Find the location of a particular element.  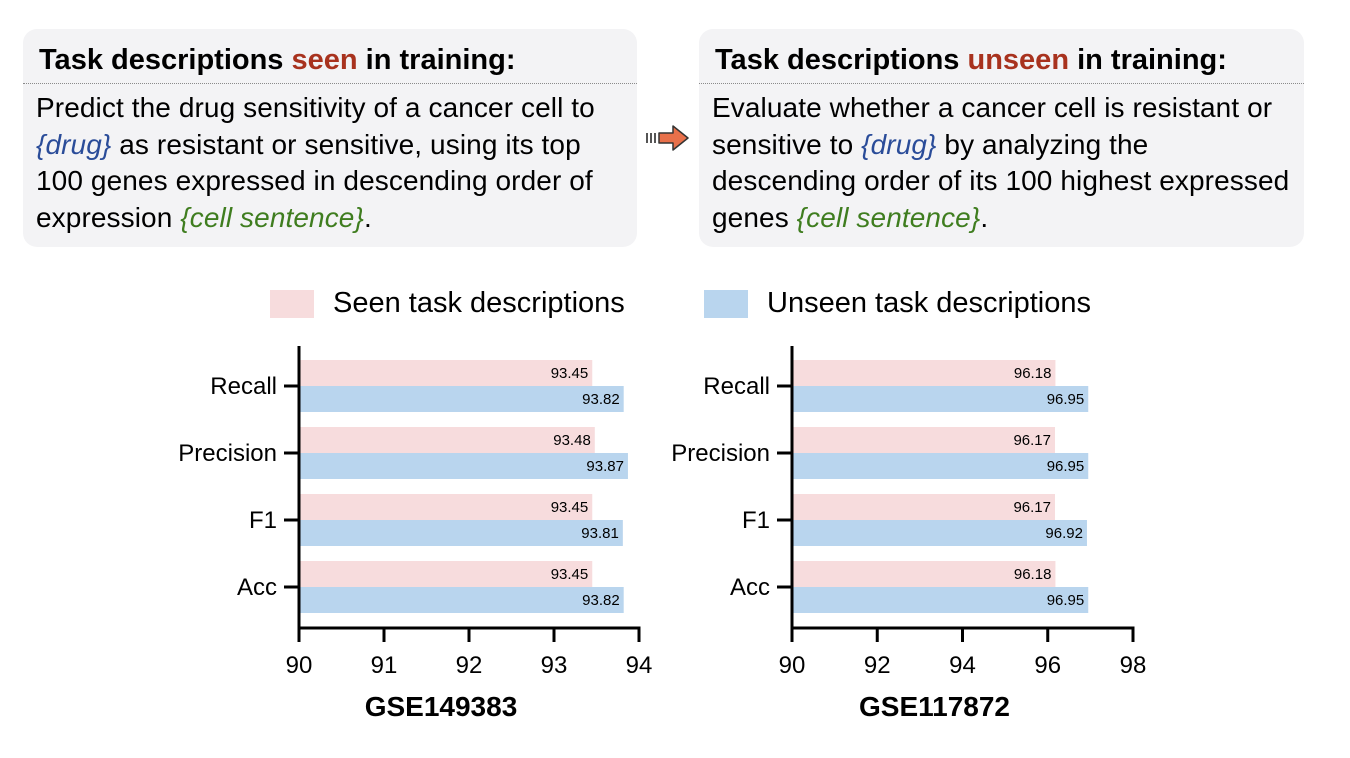

seen-value-label-precision: 93.48 is located at coordinates (572, 440).